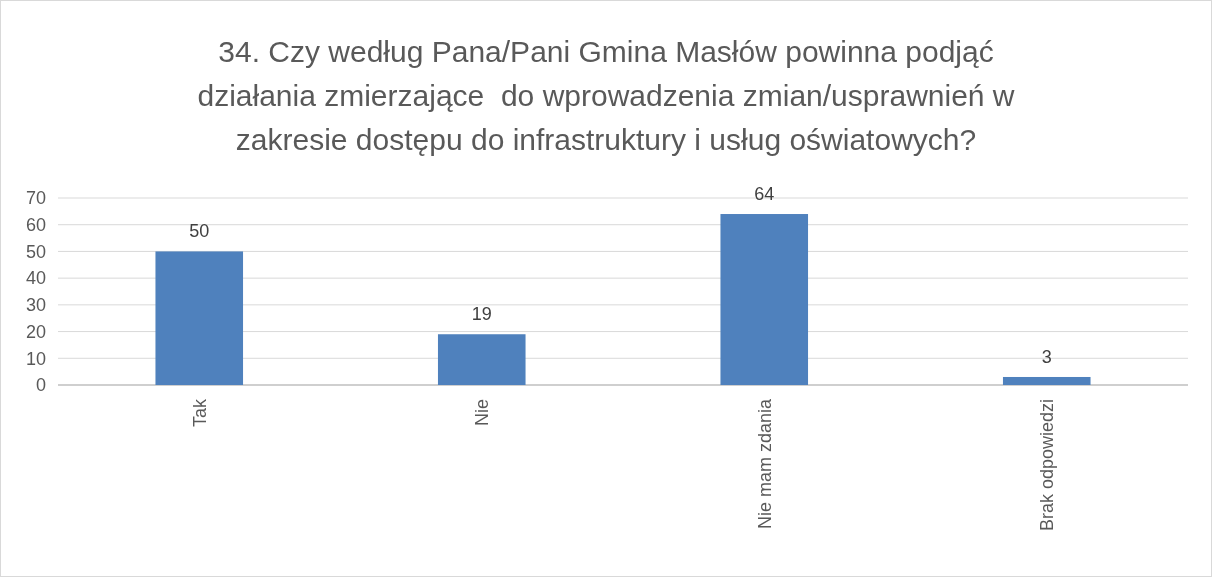 Image resolution: width=1212 pixels, height=577 pixels. What do you see at coordinates (1046, 356) in the screenshot?
I see `data-label: 3` at bounding box center [1046, 356].